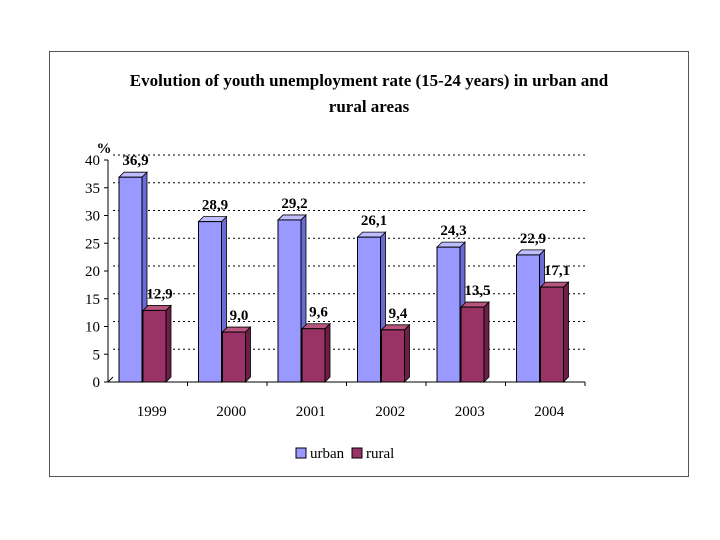  What do you see at coordinates (448, 314) in the screenshot?
I see `bar-urban-2003` at bounding box center [448, 314].